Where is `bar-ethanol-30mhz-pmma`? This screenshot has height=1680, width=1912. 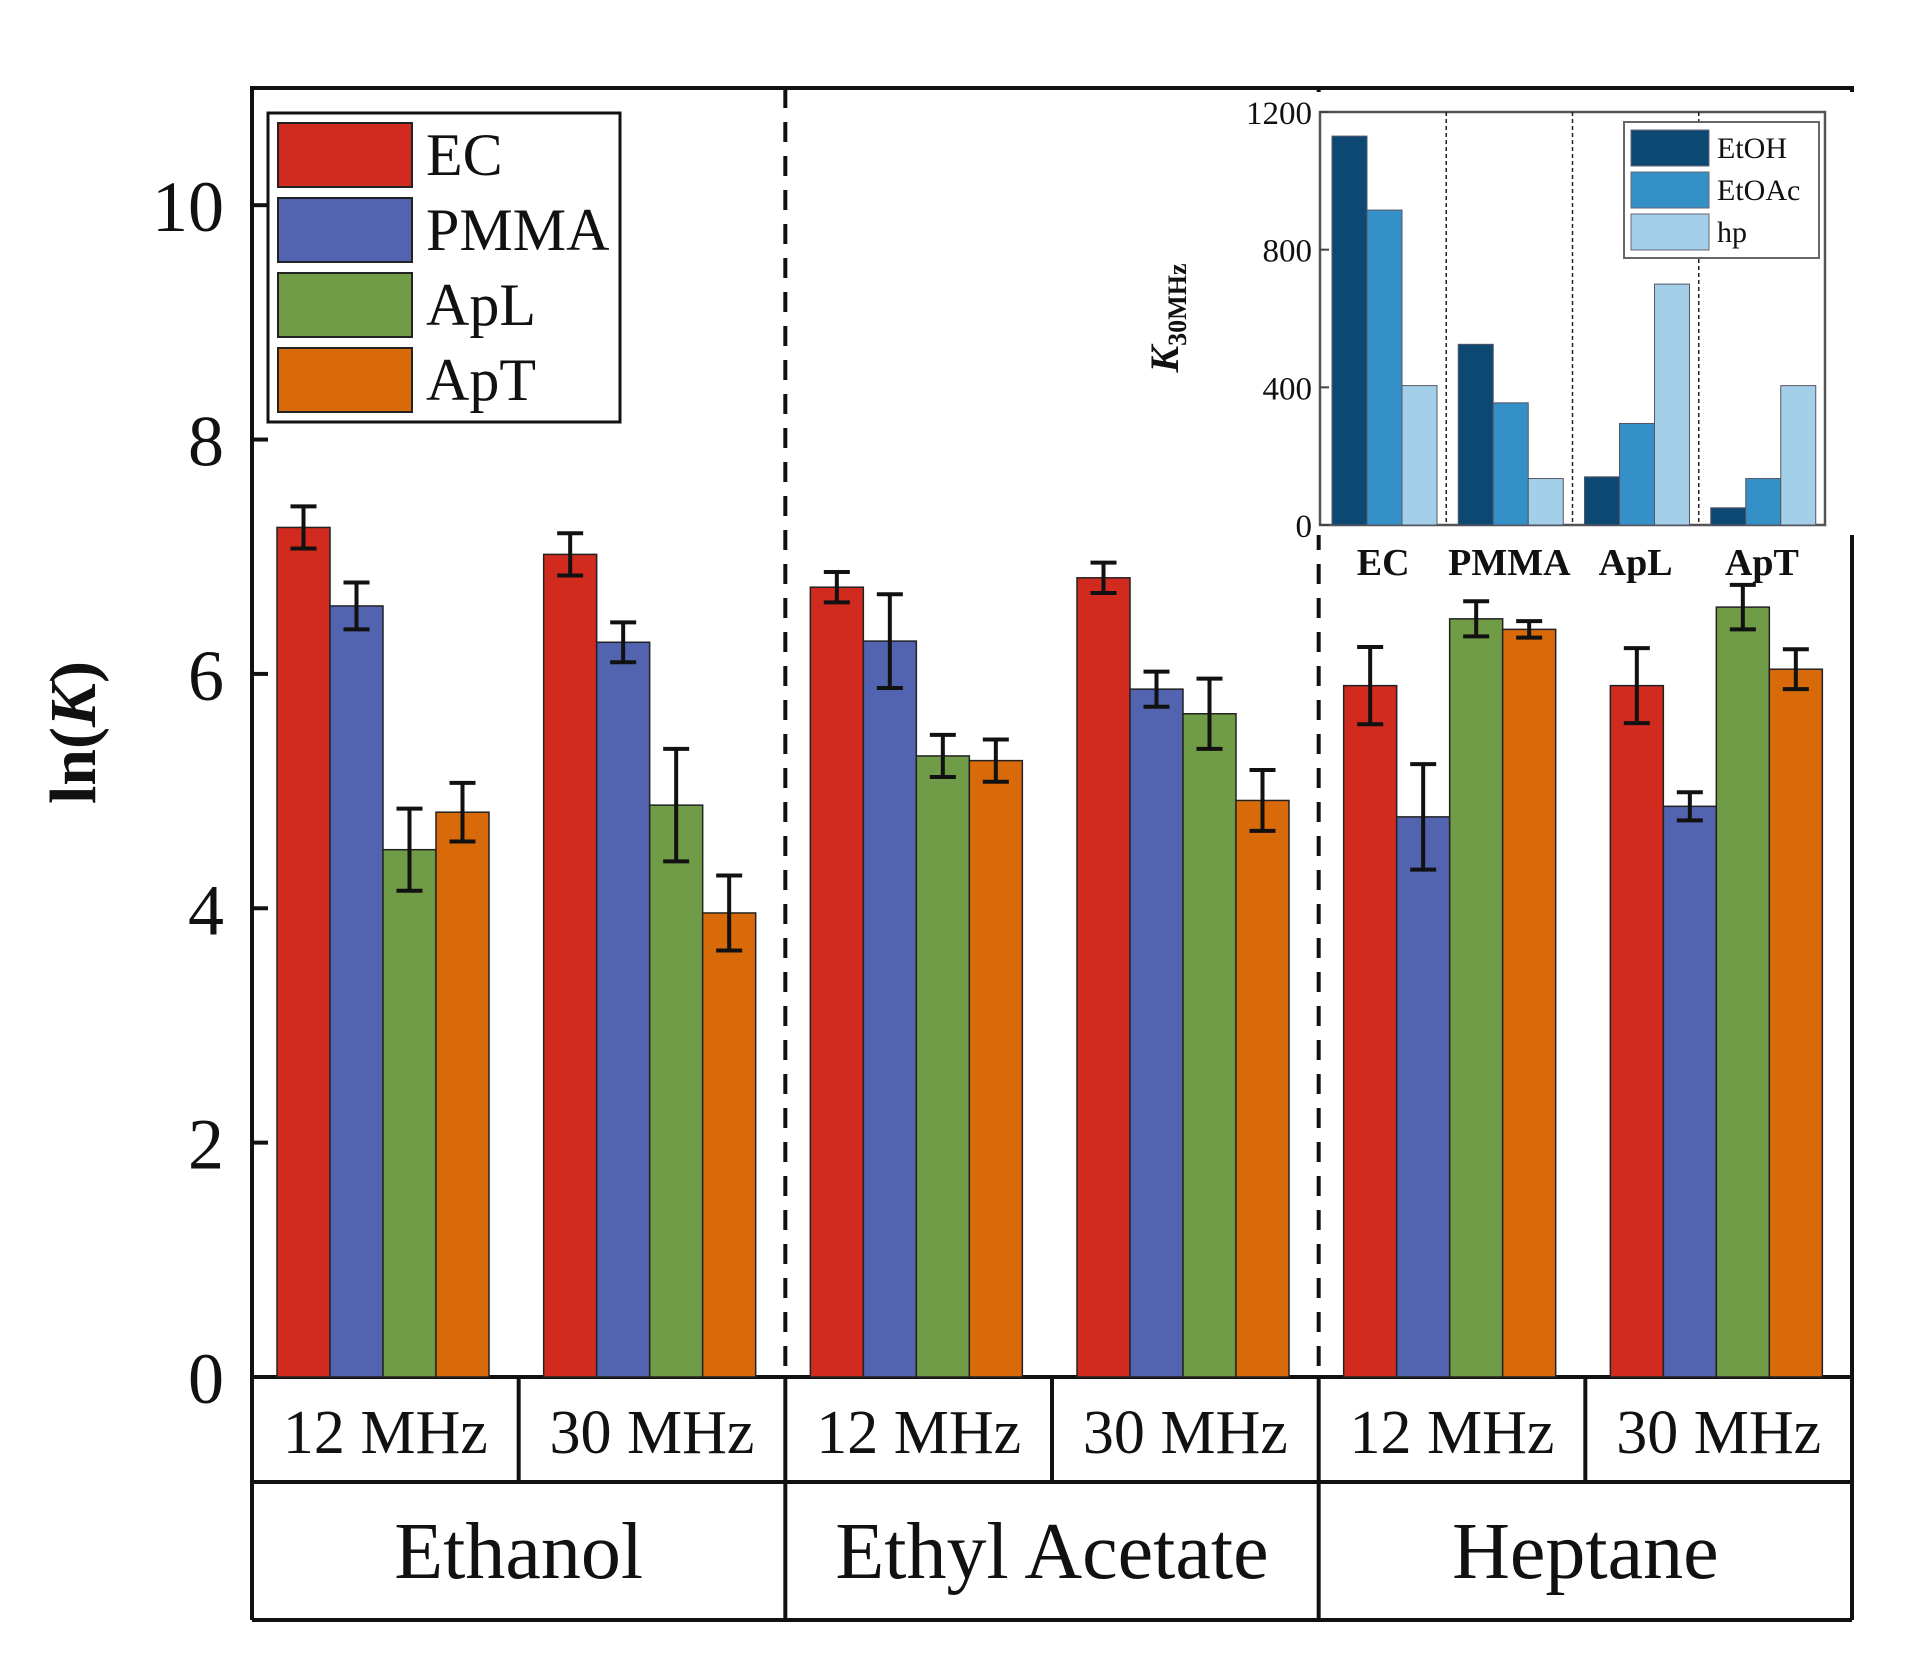
bar-ethanol-30mhz-pmma is located at coordinates (623, 1009).